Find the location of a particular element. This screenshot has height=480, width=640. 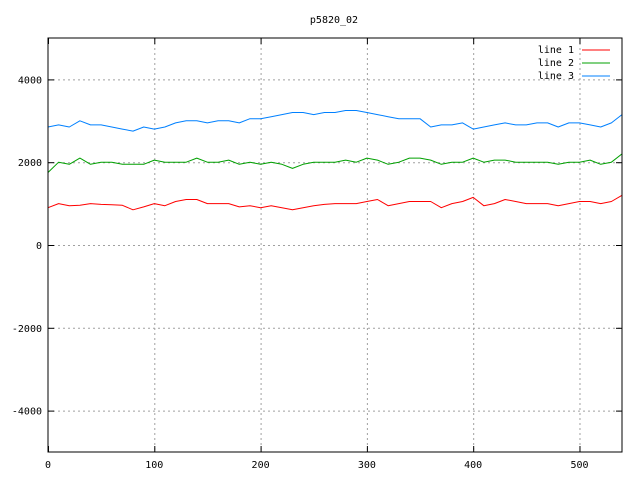

x-tick-label: 100 is located at coordinates (154, 465).